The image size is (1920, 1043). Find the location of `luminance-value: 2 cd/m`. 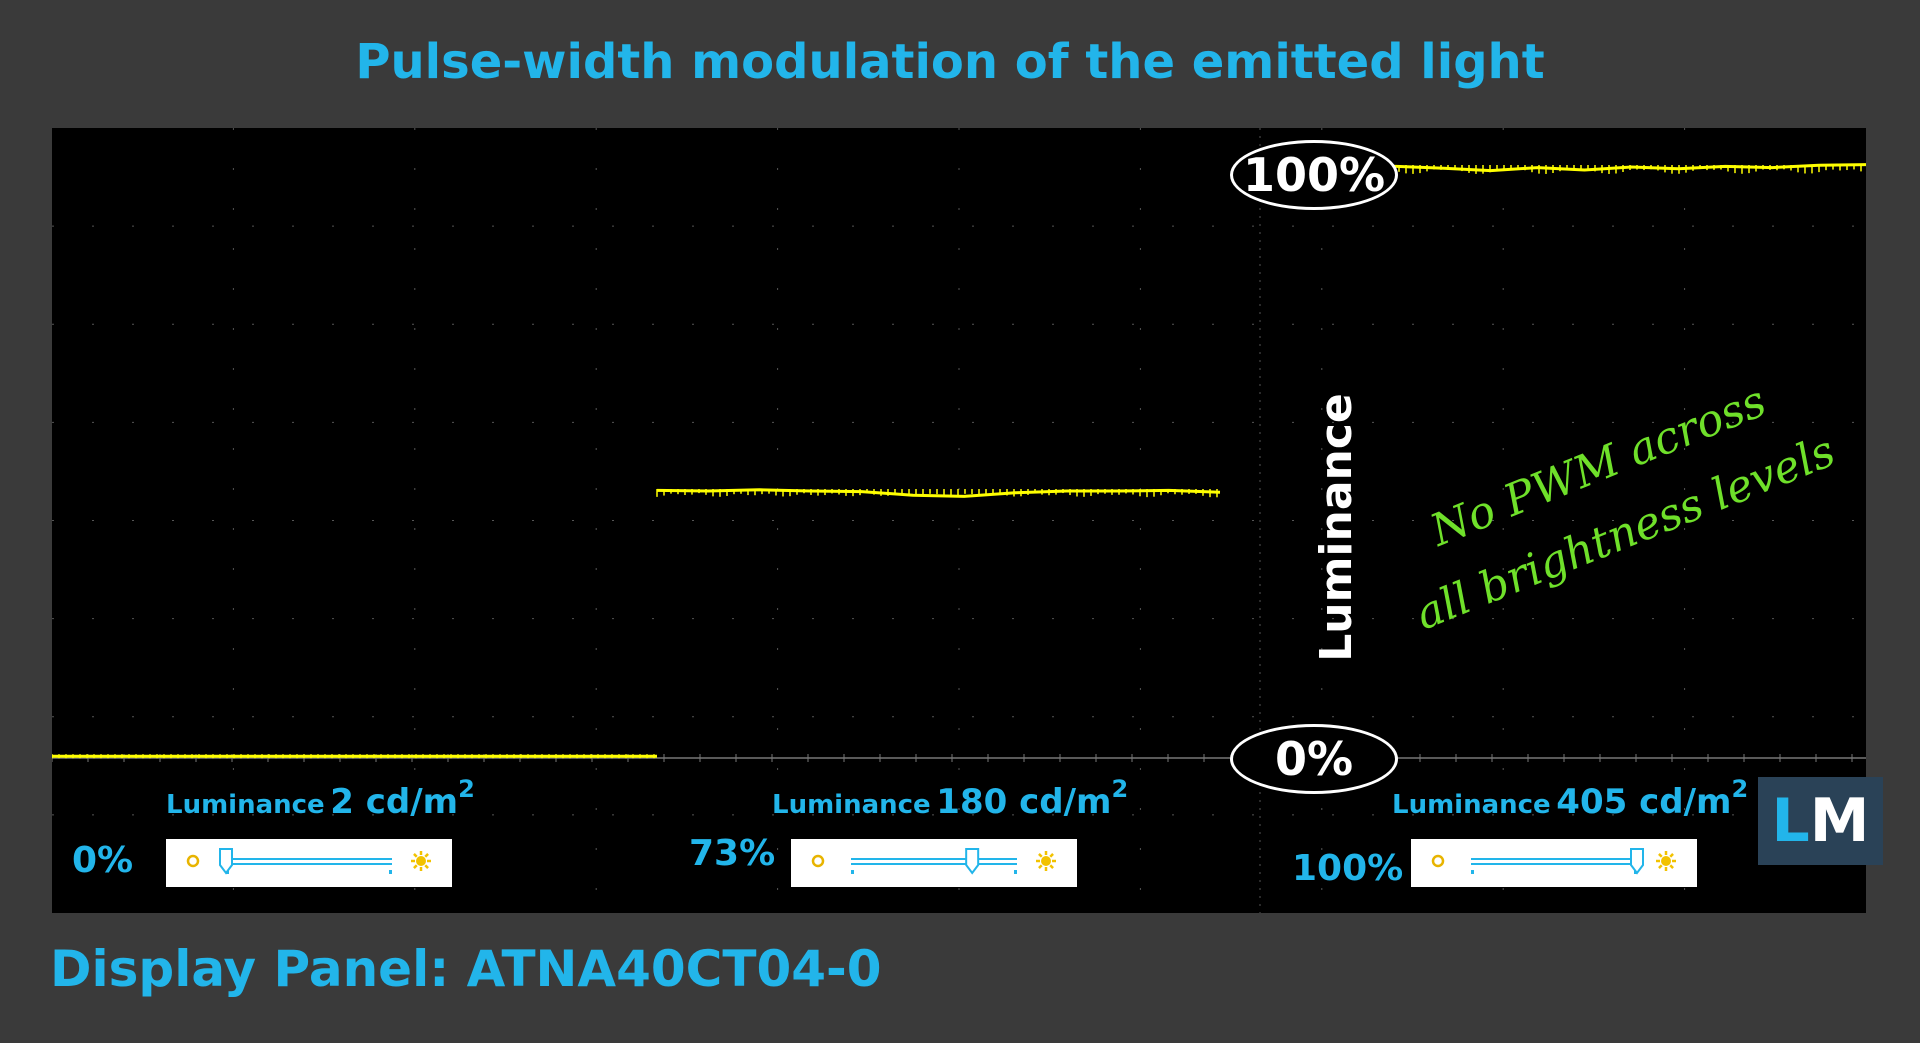

luminance-value: 2 cd/m is located at coordinates (394, 802).